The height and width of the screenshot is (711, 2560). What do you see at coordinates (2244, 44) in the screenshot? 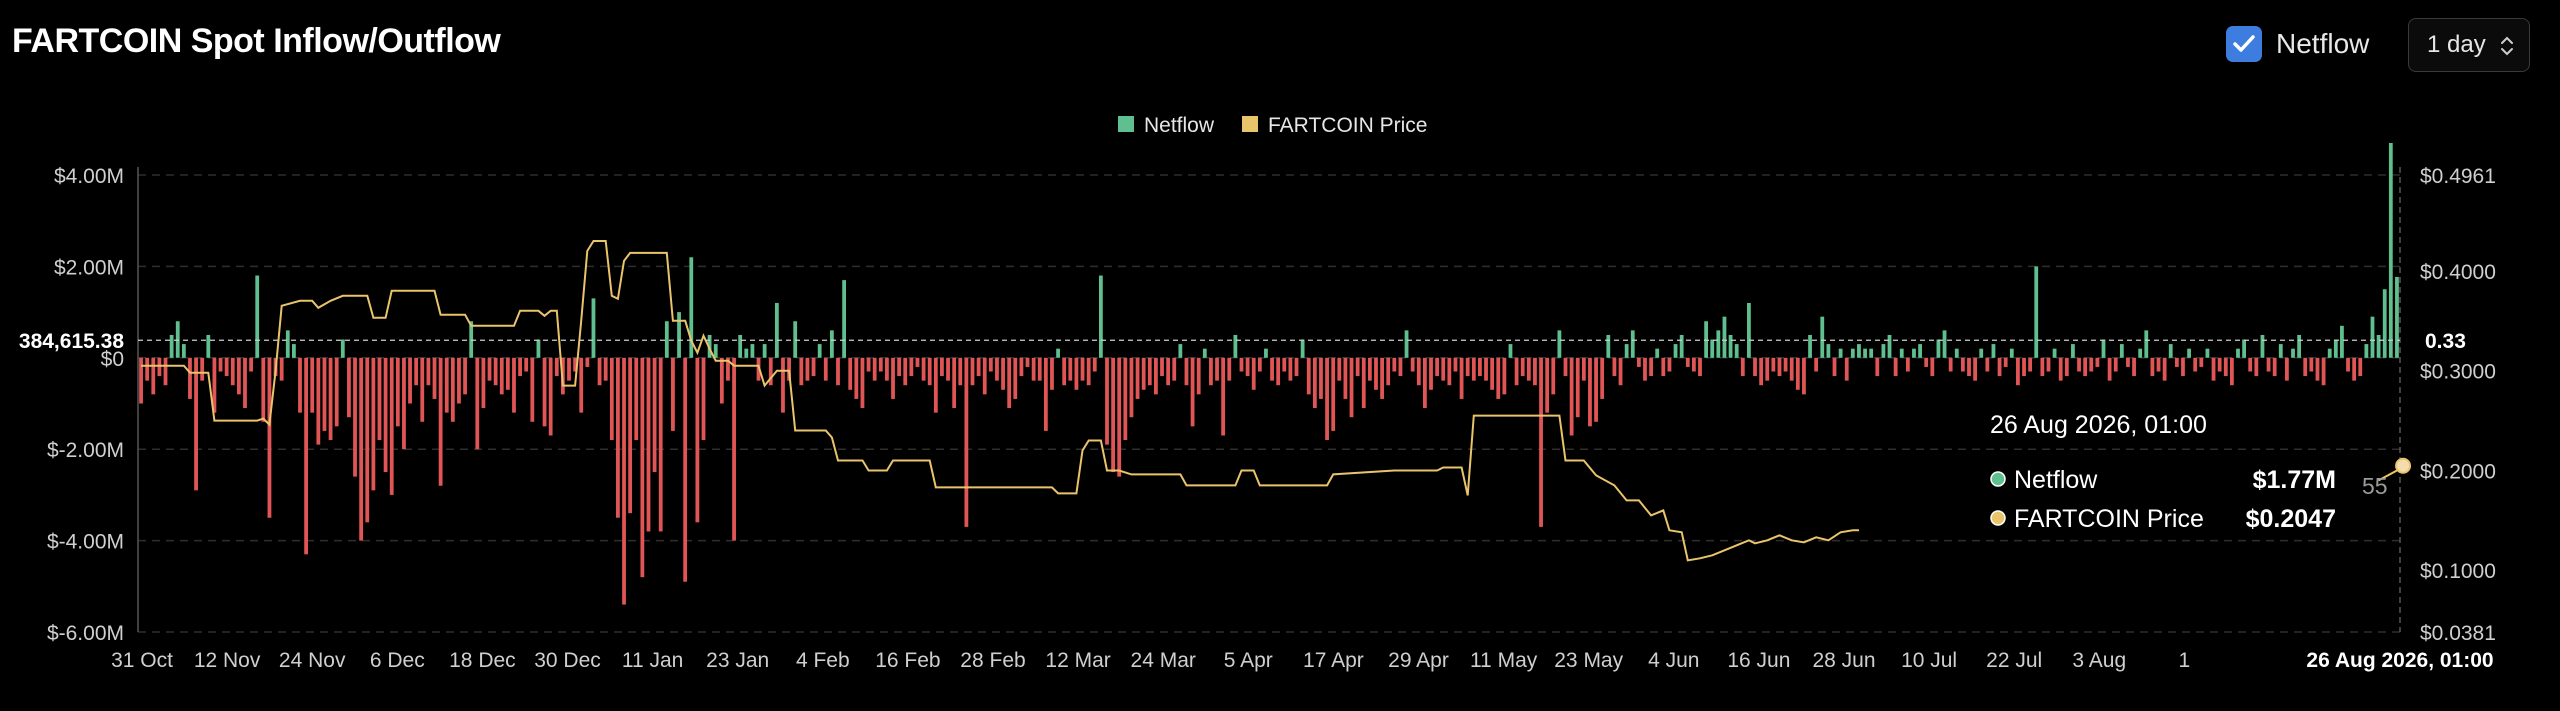
I see `netflow-checkbox` at bounding box center [2244, 44].